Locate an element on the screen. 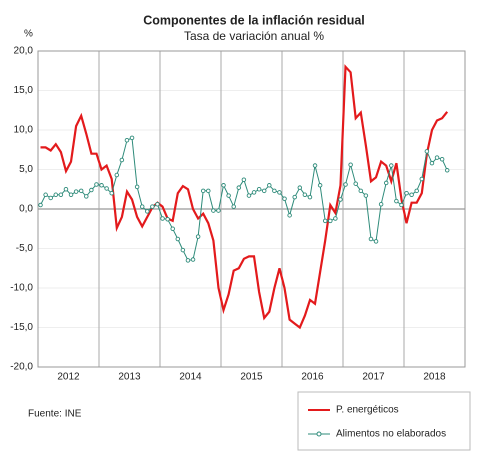  x-group-label: 2017 is located at coordinates (373, 377).